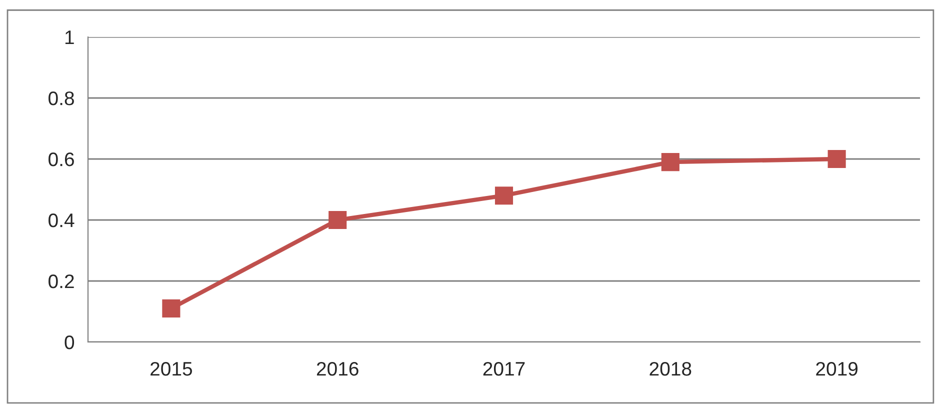  I want to click on y-tick-label: 0.2, so click(61, 281).